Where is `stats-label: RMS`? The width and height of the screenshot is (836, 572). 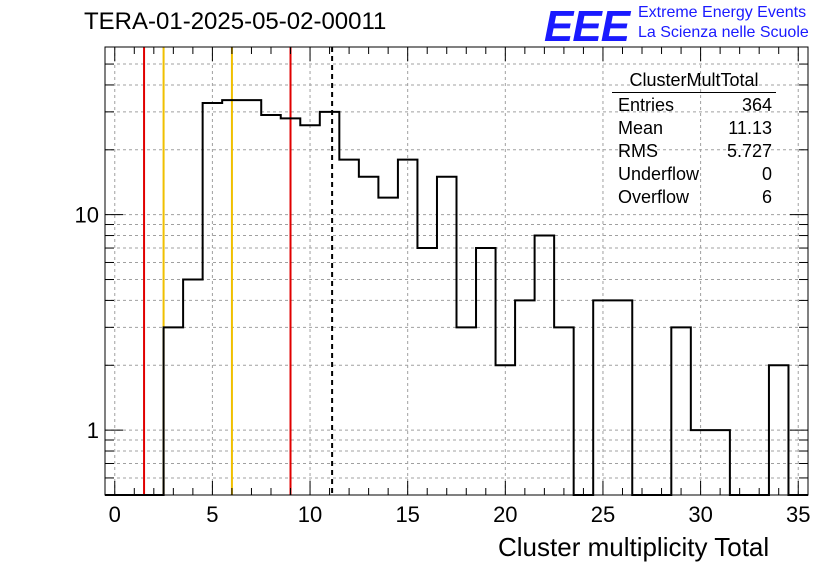
stats-label: RMS is located at coordinates (638, 151).